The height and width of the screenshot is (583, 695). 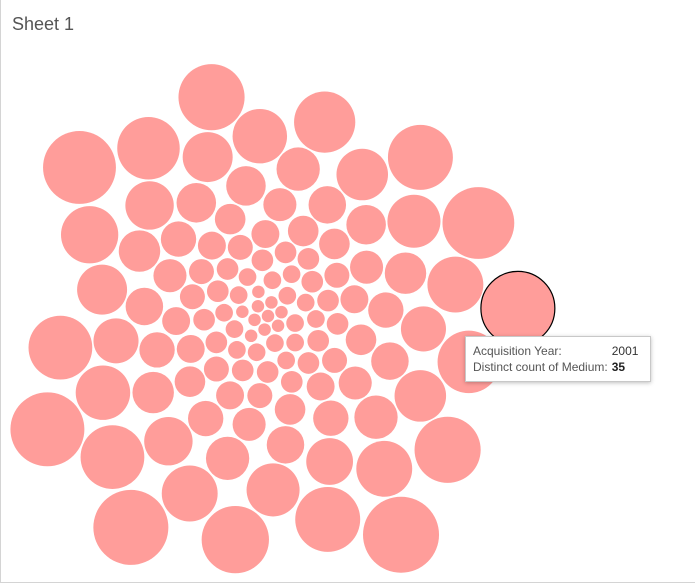 What do you see at coordinates (517, 351) in the screenshot?
I see `tooltip-category-label: Acquisition Year:` at bounding box center [517, 351].